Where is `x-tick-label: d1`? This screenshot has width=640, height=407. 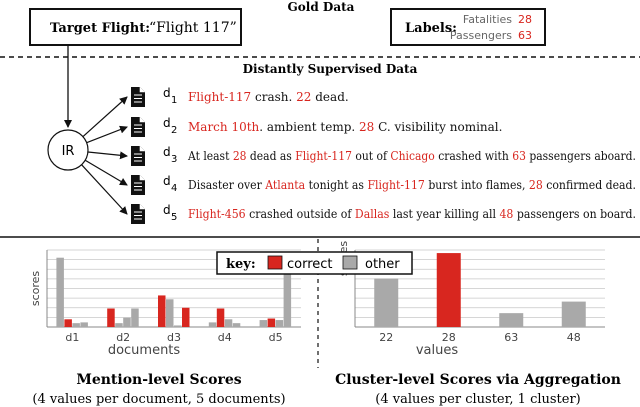 x-tick-label: d1 is located at coordinates (72, 337).